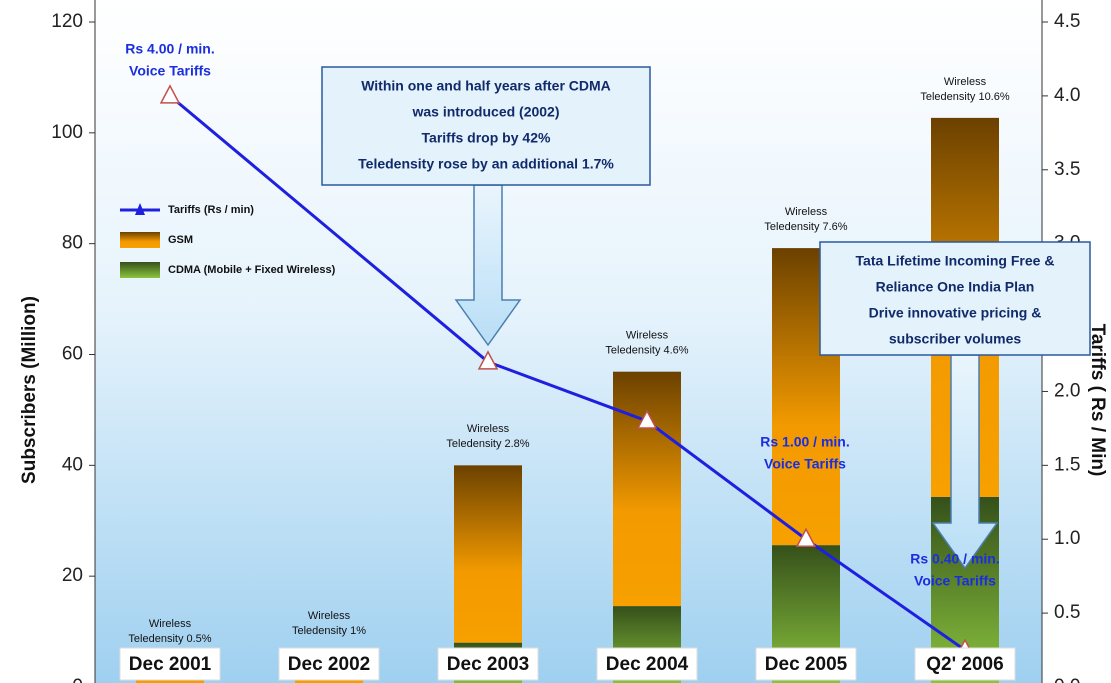 Image resolution: width=1111 pixels, height=683 pixels. What do you see at coordinates (67, 132) in the screenshot?
I see `y-tick-label: 100` at bounding box center [67, 132].